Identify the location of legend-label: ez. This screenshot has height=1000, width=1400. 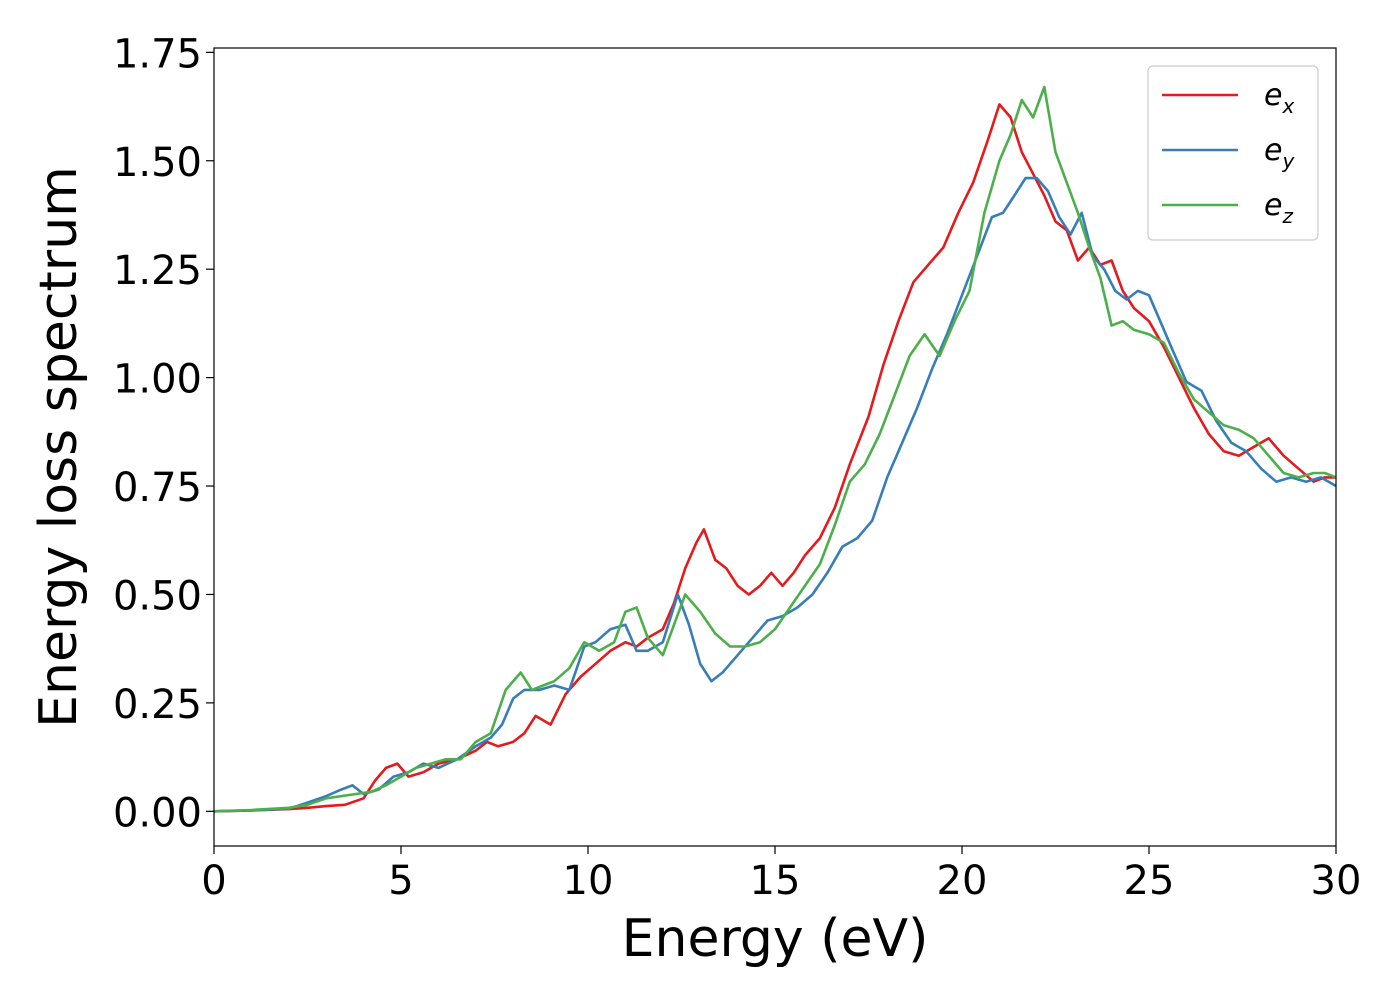
(1278, 208).